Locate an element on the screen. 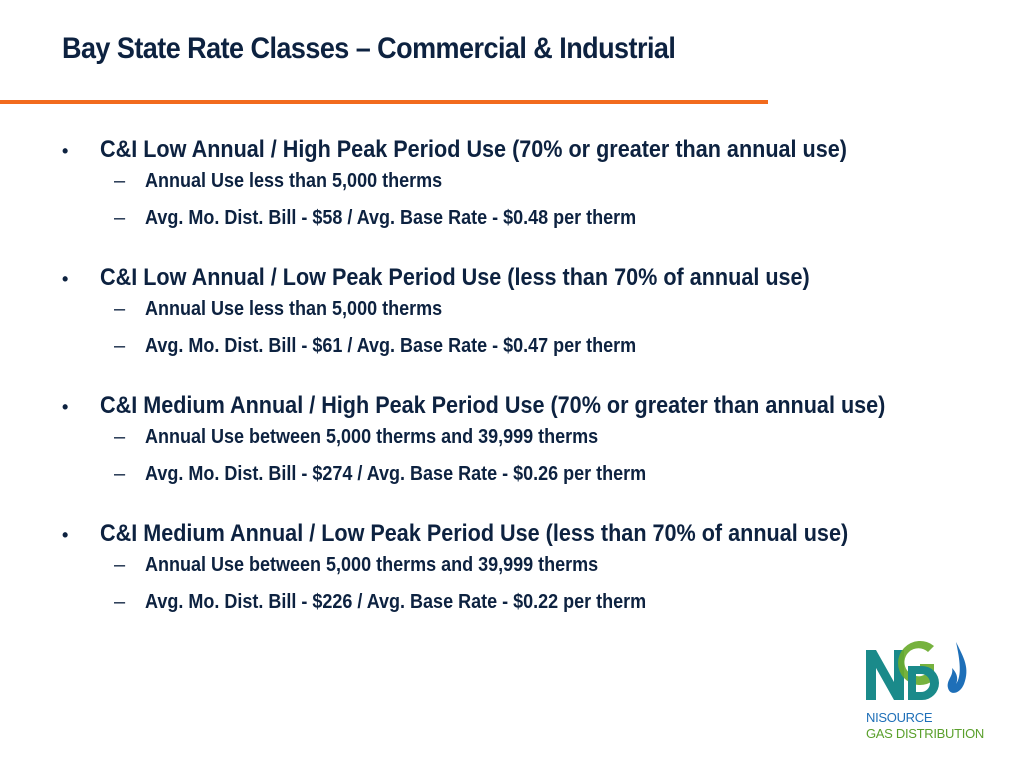 The width and height of the screenshot is (1024, 768). logo-line-nisource: NISOURCE is located at coordinates (899, 717).